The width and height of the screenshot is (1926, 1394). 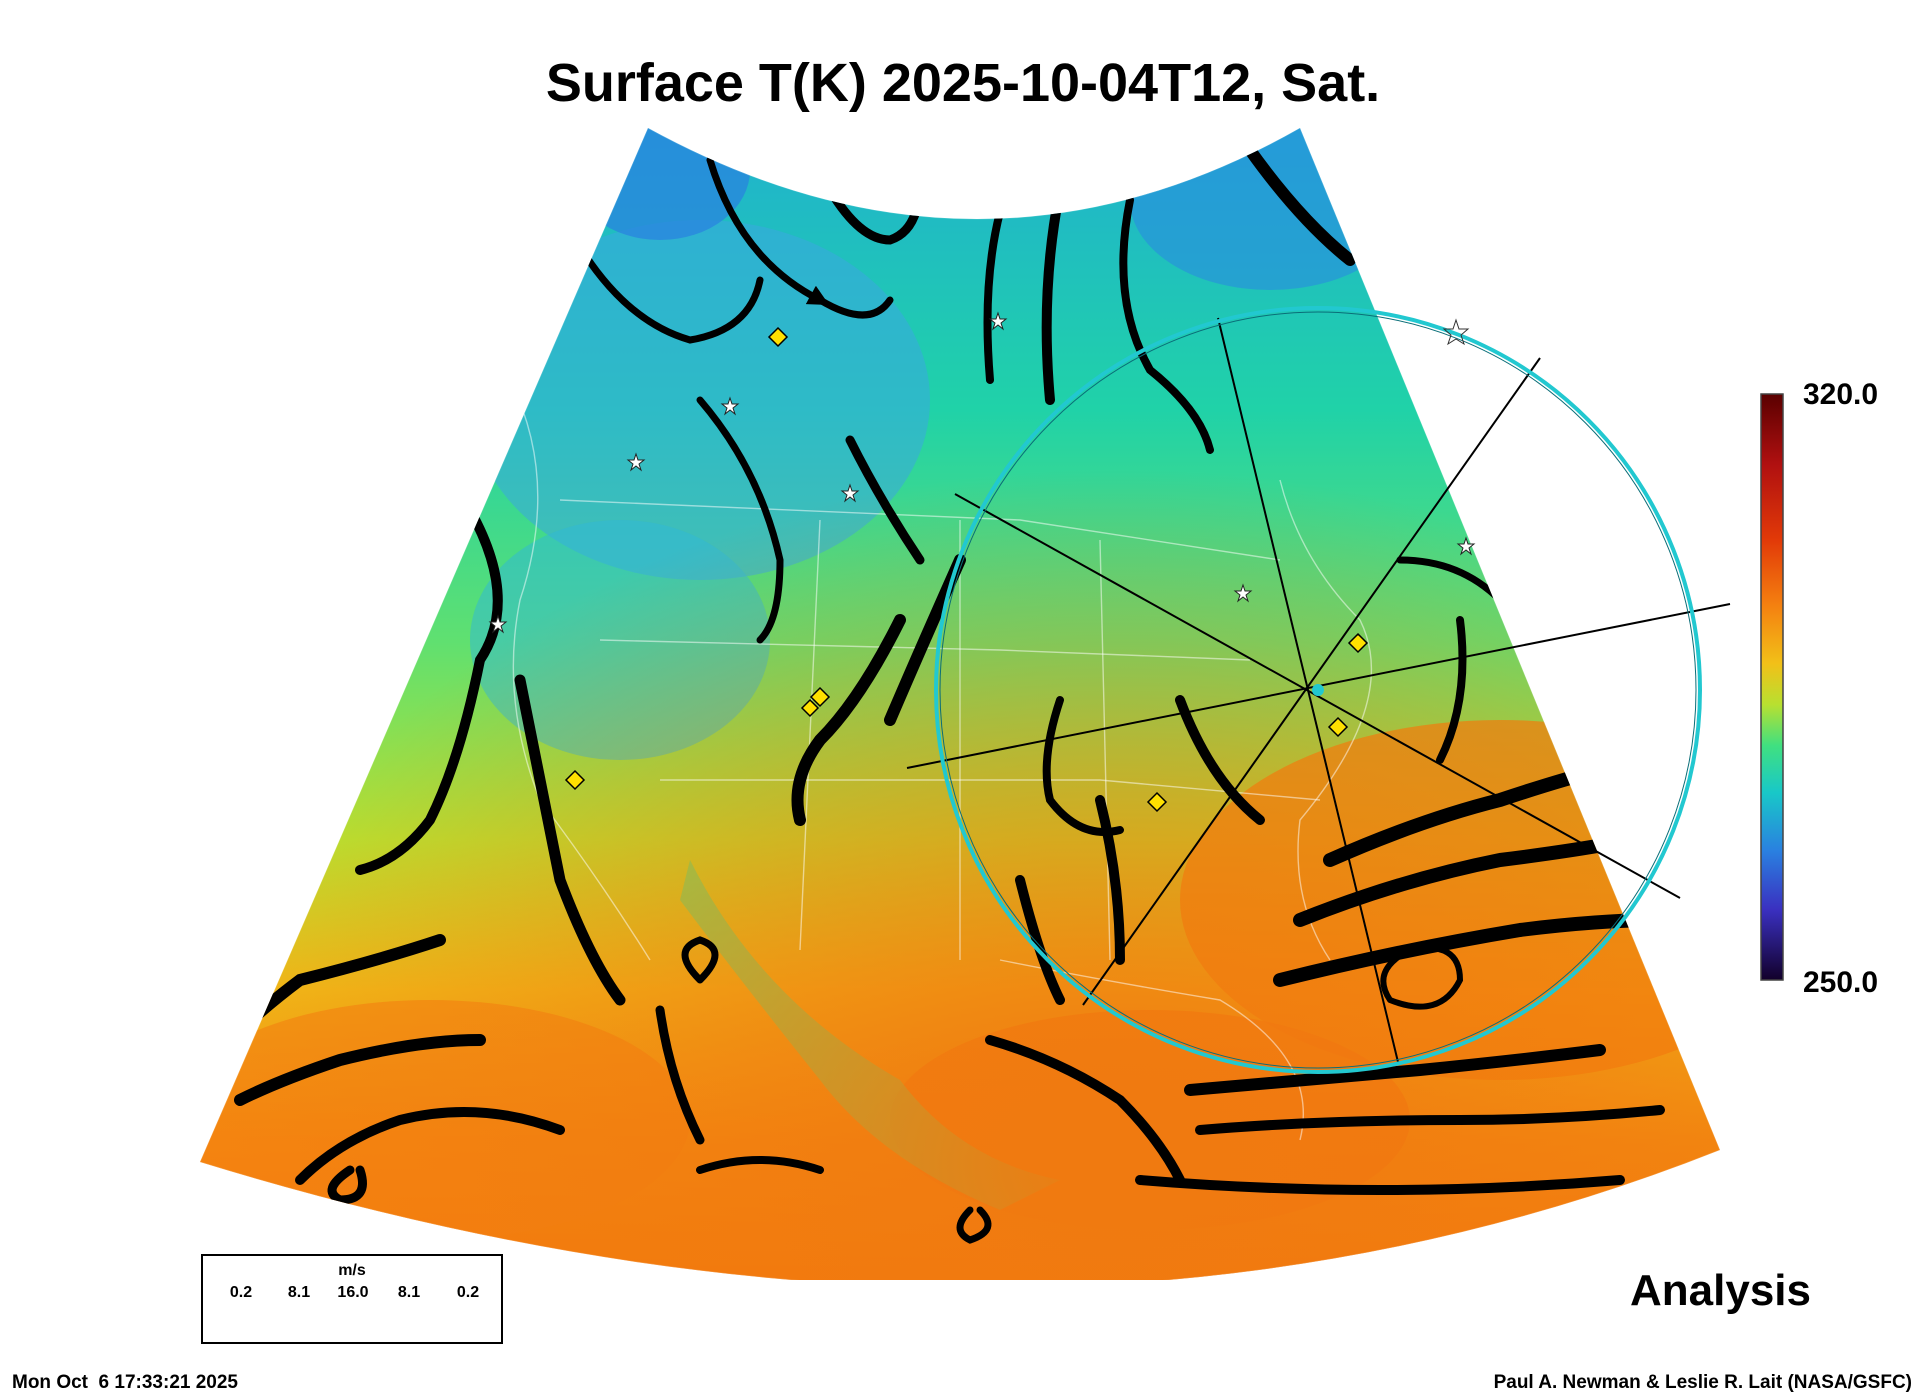 I want to click on colorbar-min-label: 250.0, so click(x=1841, y=982).